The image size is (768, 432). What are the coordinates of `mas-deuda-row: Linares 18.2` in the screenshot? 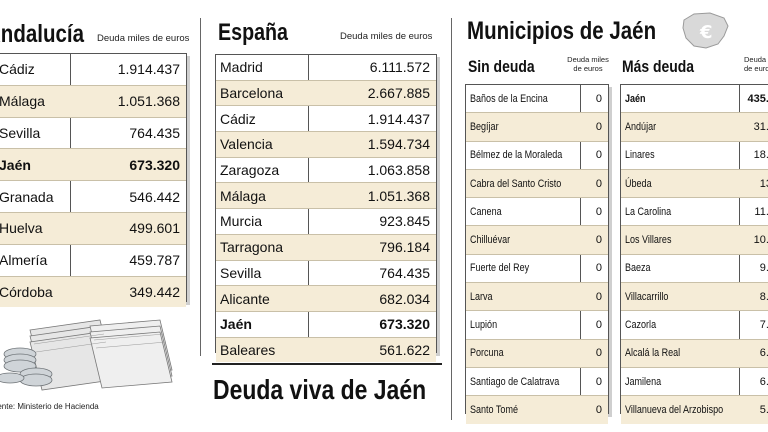 It's located at (694, 156).